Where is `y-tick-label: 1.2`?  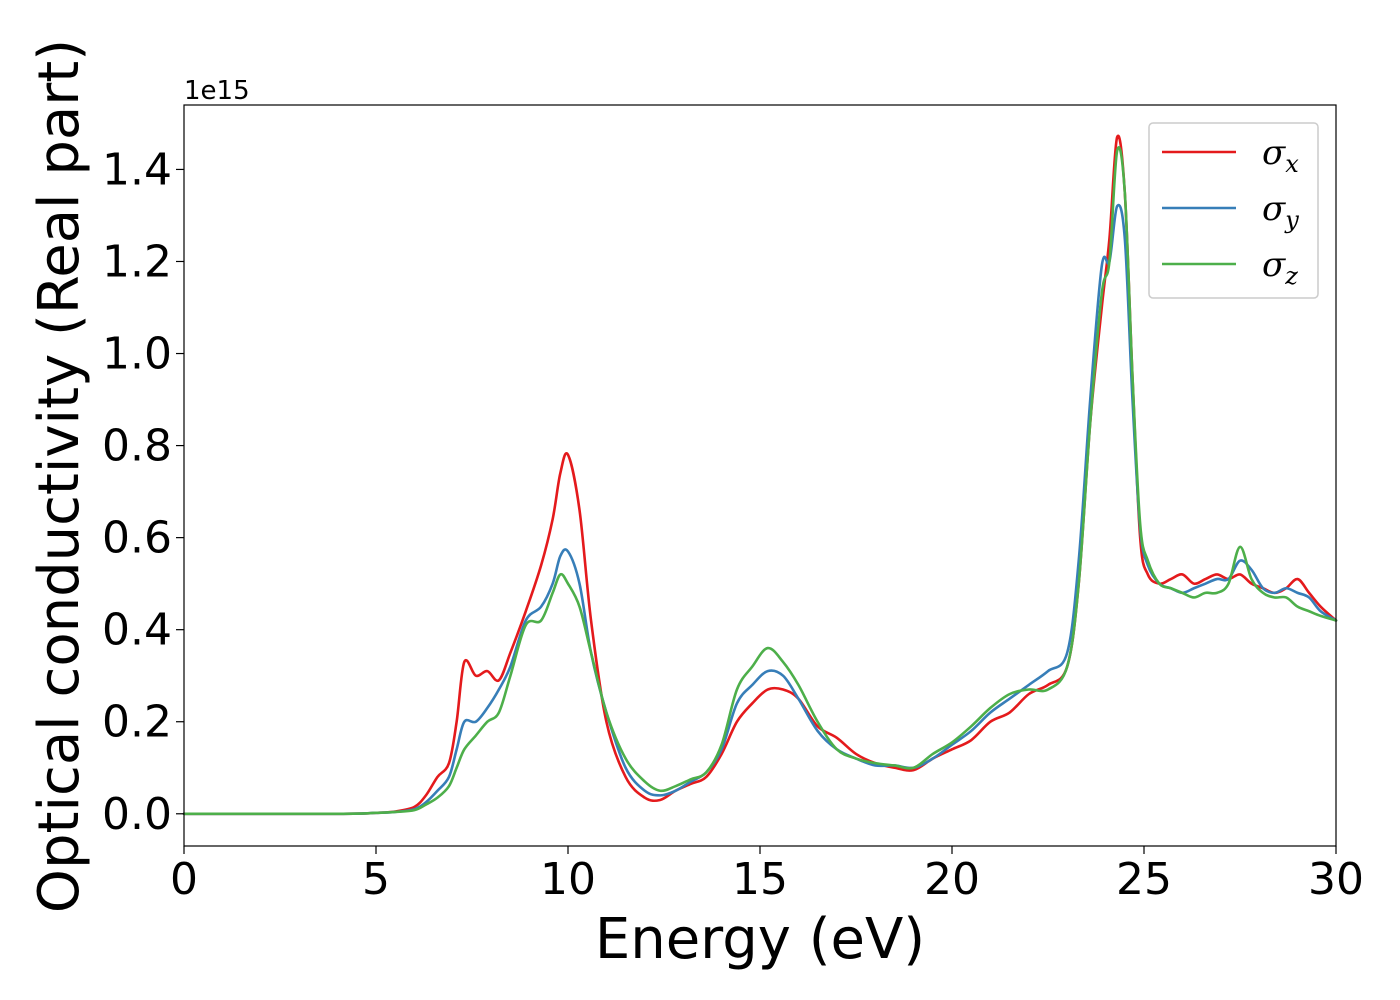 y-tick-label: 1.2 is located at coordinates (137, 261).